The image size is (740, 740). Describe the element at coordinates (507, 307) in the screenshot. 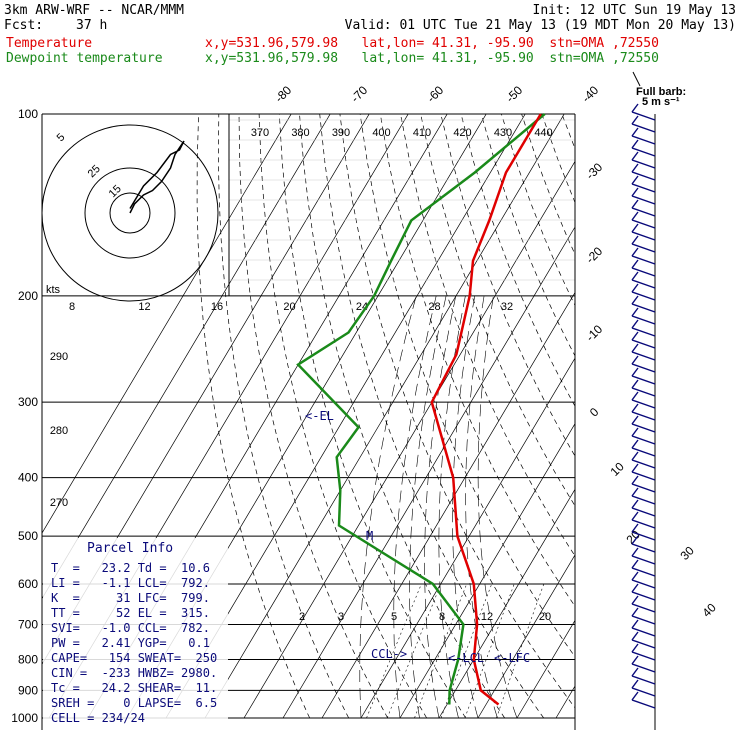

I see `hodograph-speed-label: 32` at that location.